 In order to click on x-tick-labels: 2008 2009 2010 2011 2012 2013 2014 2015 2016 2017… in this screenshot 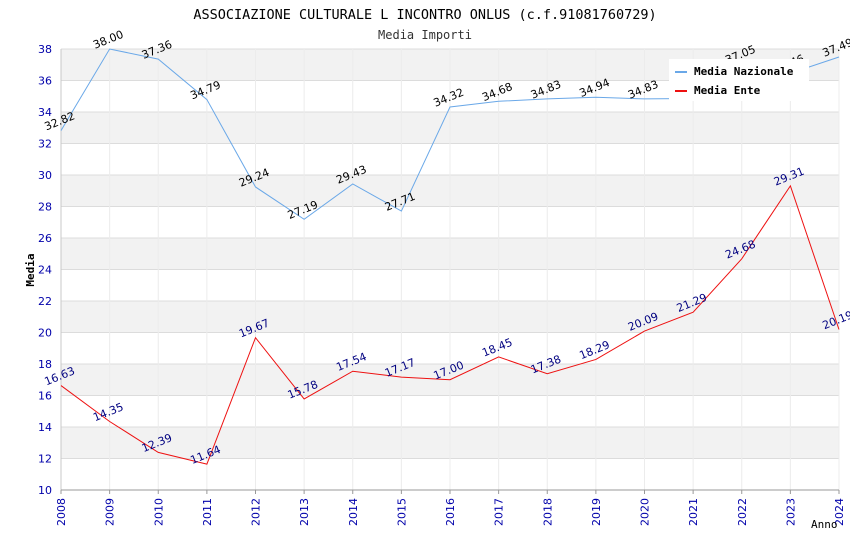, I will do `click(450, 512)`.